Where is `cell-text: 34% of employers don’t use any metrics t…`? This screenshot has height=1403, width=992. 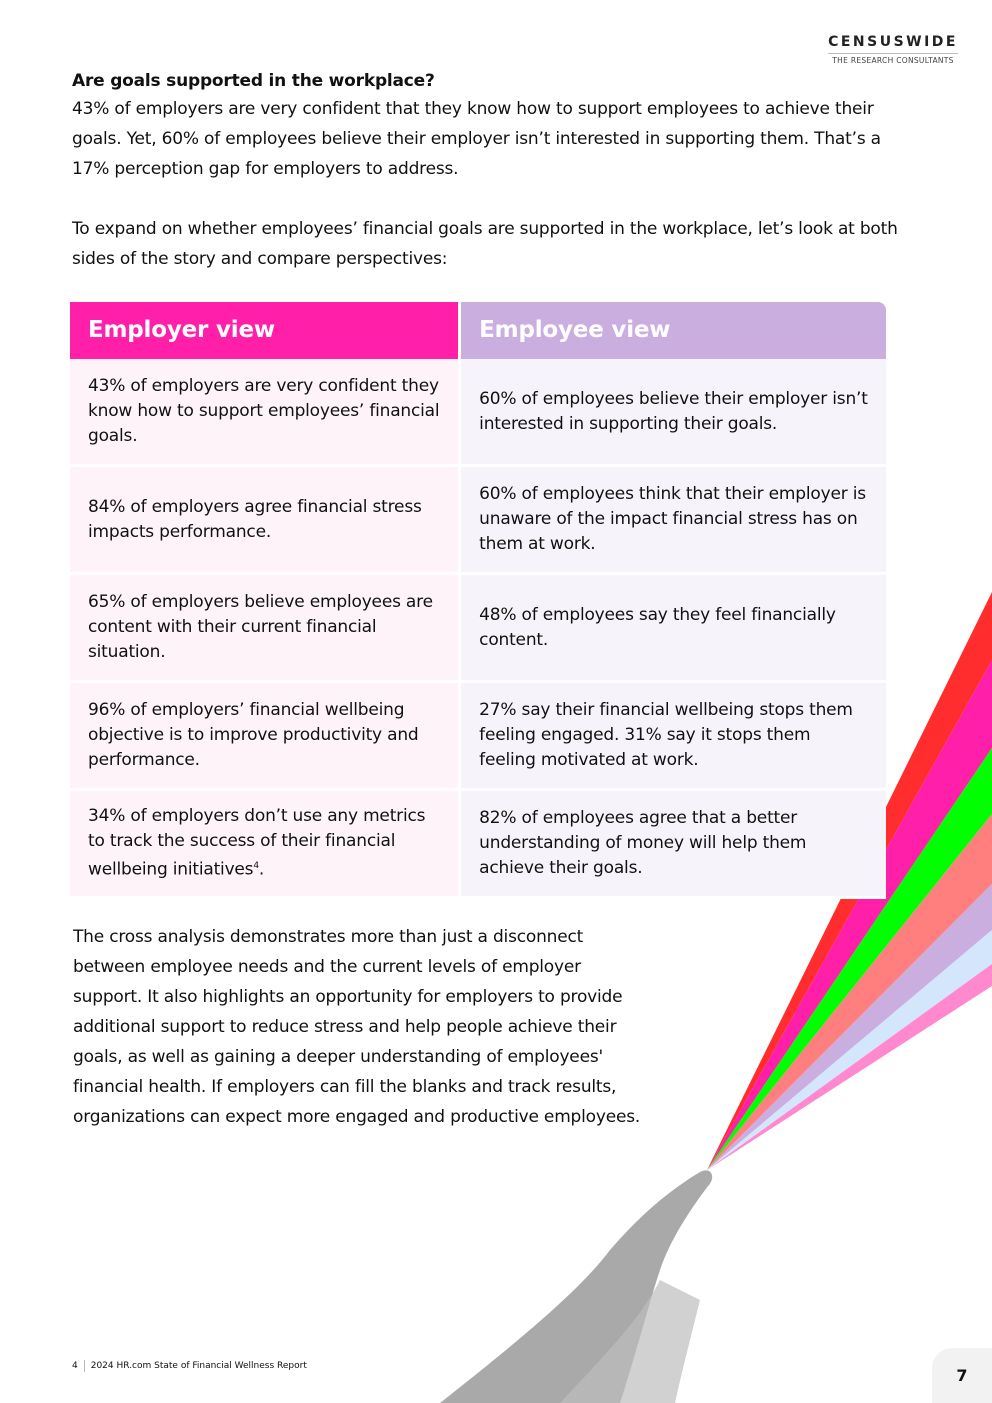
cell-text: 34% of employers don’t use any metrics t… is located at coordinates (257, 843).